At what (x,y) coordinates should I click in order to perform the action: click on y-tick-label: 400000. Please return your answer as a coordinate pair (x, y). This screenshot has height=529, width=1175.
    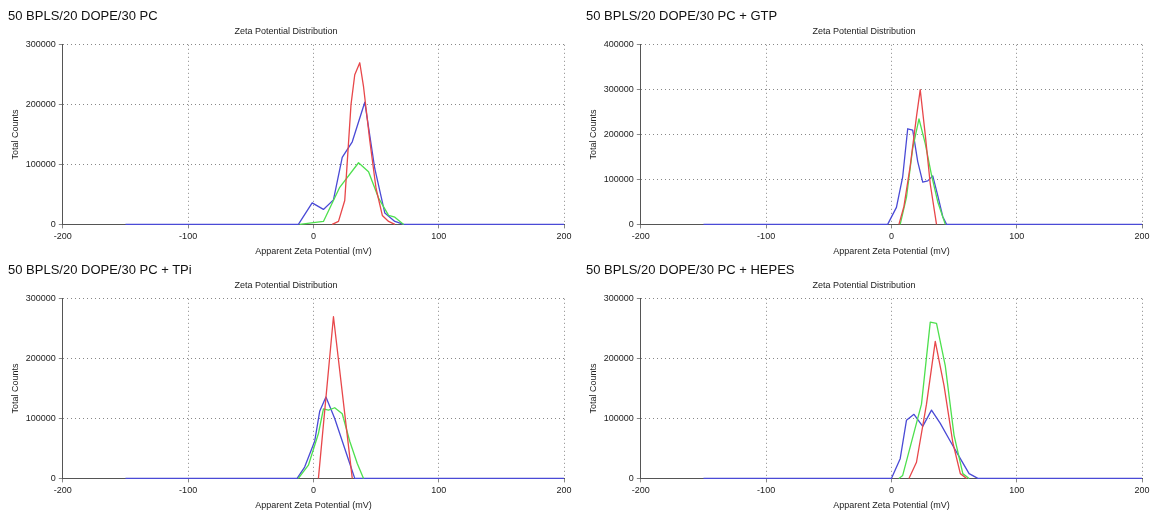
    Looking at the image, I should click on (618, 44).